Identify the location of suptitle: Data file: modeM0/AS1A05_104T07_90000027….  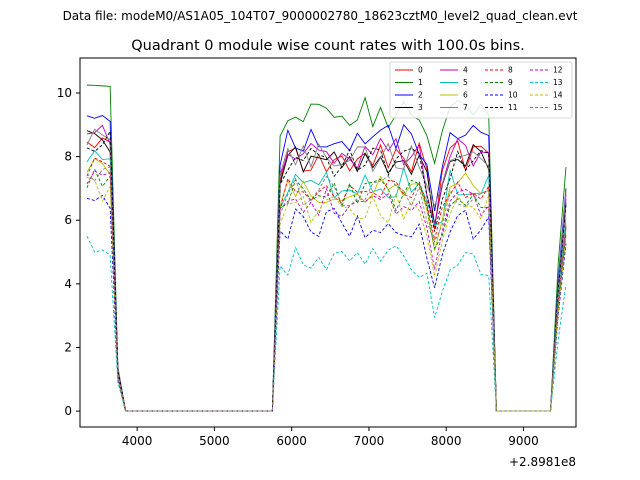
(320, 16).